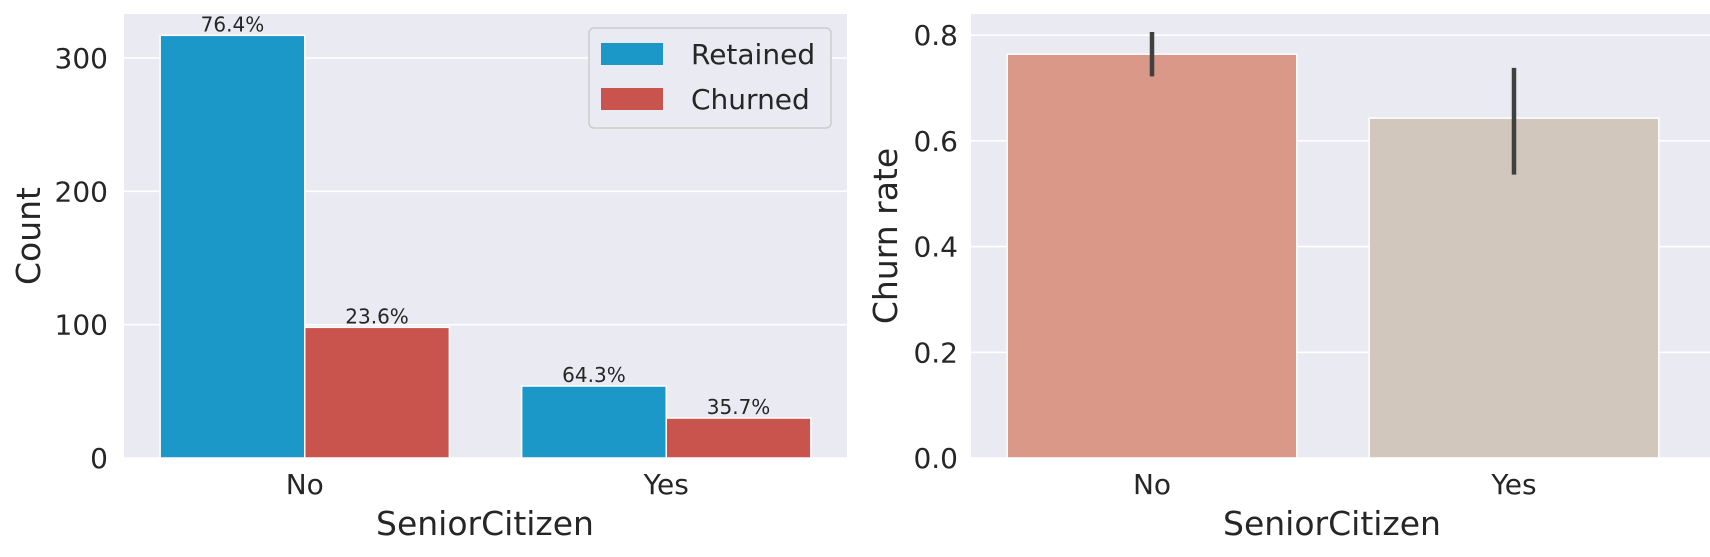  I want to click on y-tick-label: 0.4, so click(935, 247).